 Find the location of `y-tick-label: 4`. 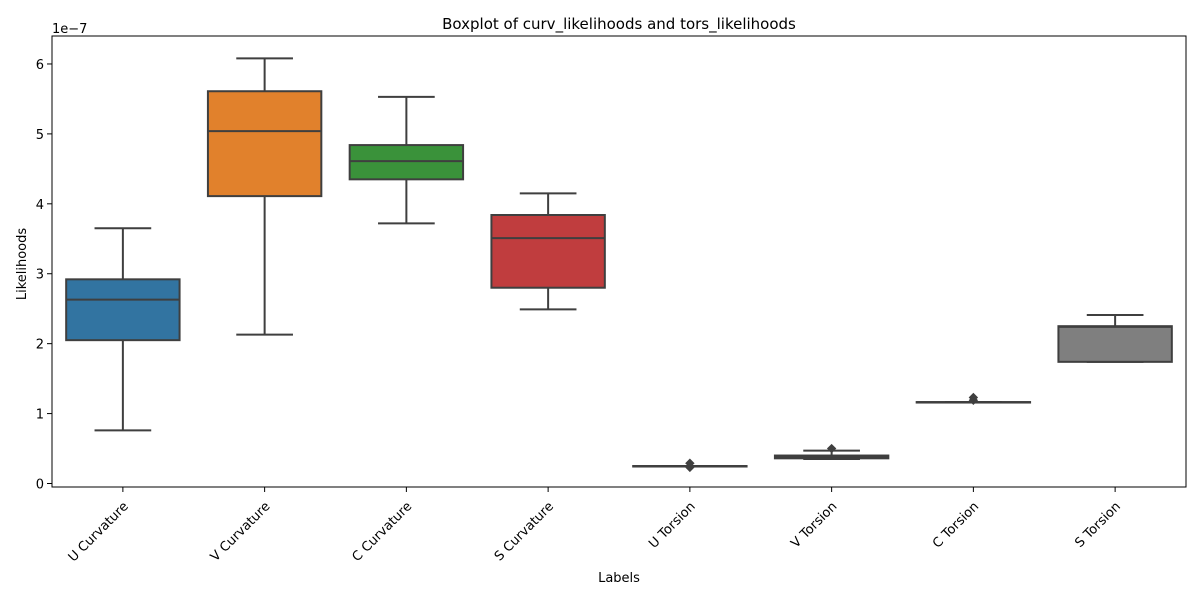

y-tick-label: 4 is located at coordinates (40, 205).